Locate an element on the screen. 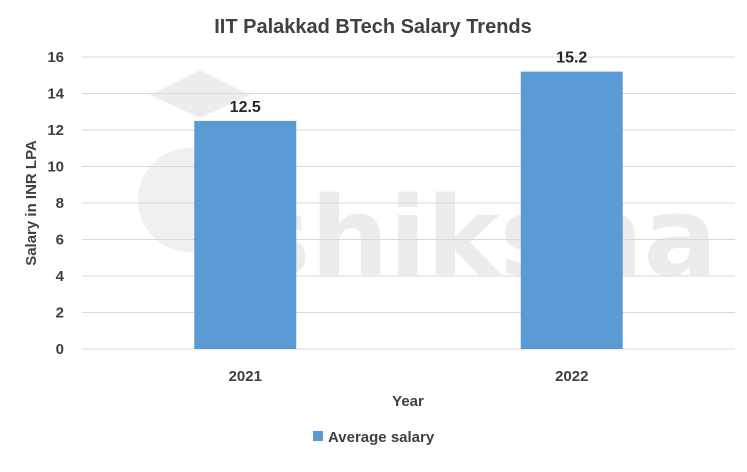  y-tick-label: 0 is located at coordinates (60, 349).